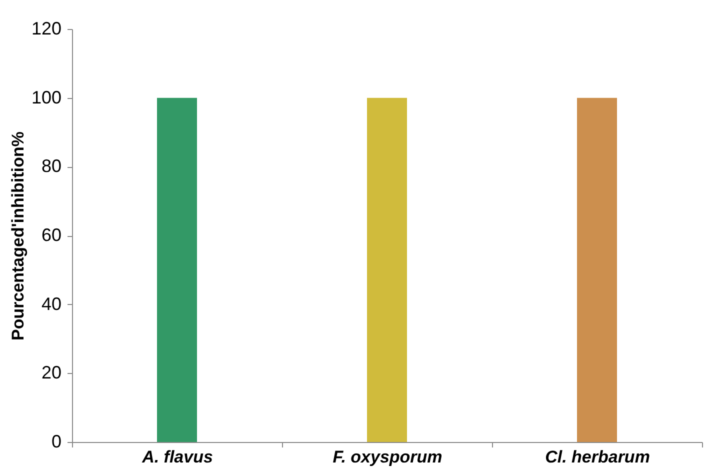  Describe the element at coordinates (56, 442) in the screenshot. I see `y-tick-label: 0` at that location.